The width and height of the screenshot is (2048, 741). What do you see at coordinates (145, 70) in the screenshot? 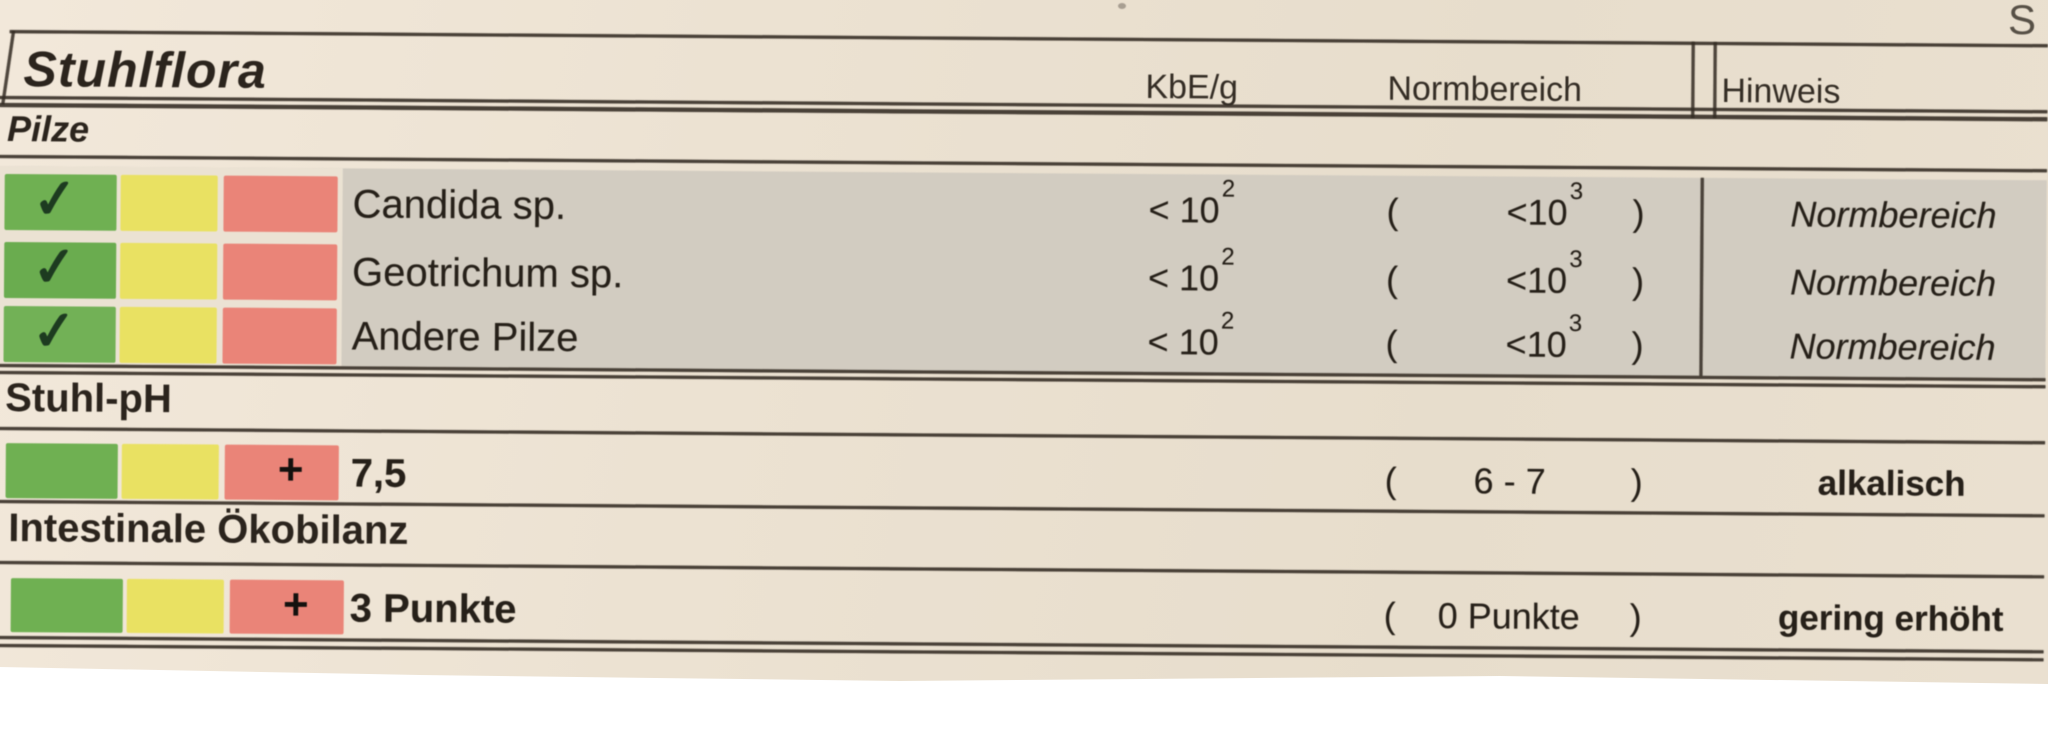
I see `page-title: Stuhlflora` at bounding box center [145, 70].